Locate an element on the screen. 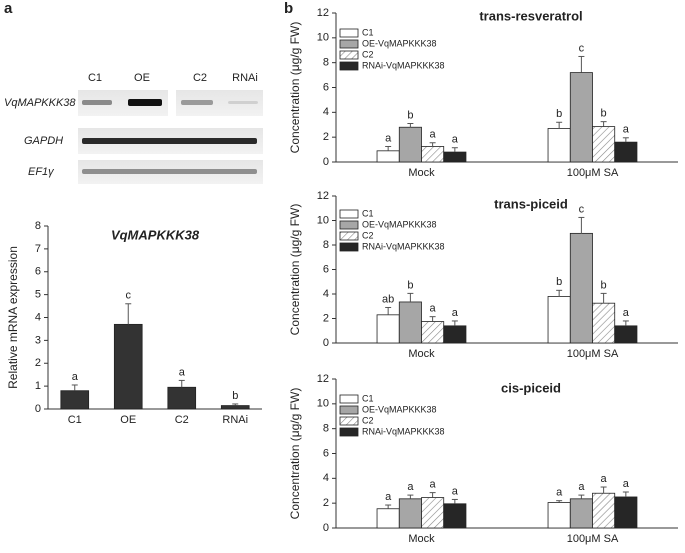 This screenshot has width=685, height=553. gene-label: VqMAPKKK38 is located at coordinates (40, 103).